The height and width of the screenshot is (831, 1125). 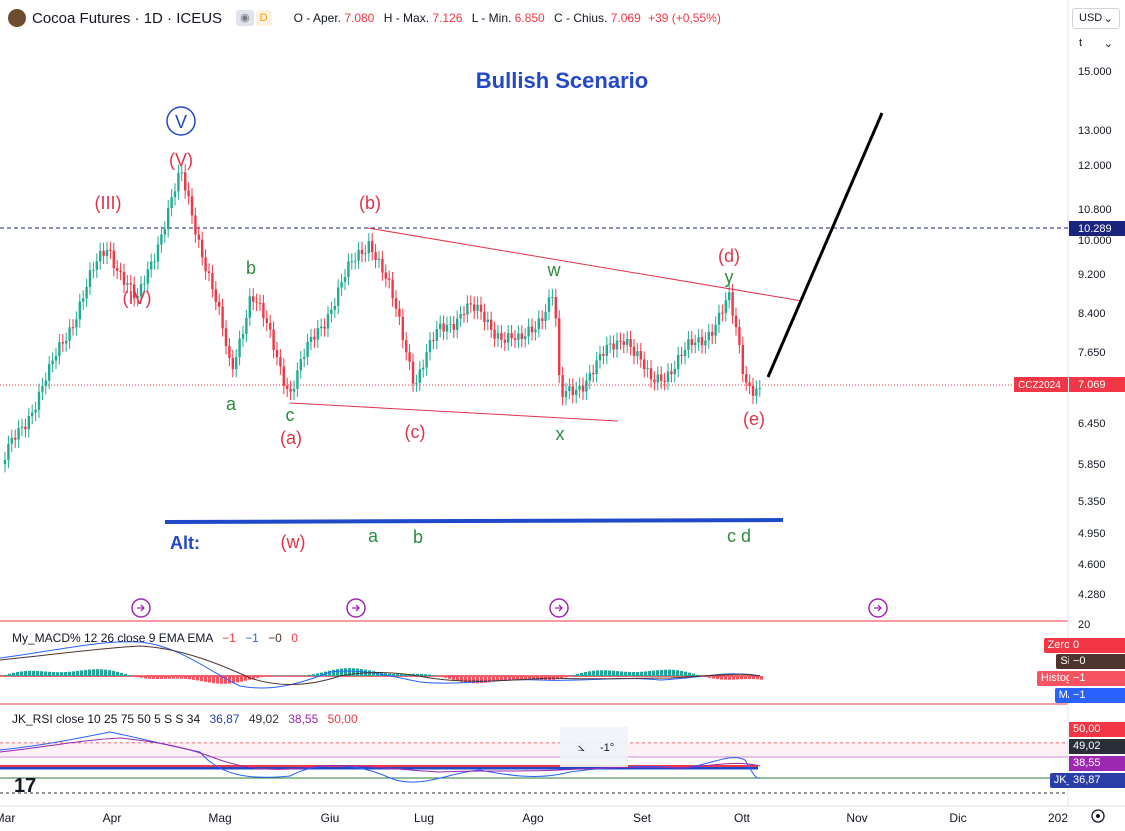 I want to click on wave-label-paren-a: (a), so click(x=291, y=438).